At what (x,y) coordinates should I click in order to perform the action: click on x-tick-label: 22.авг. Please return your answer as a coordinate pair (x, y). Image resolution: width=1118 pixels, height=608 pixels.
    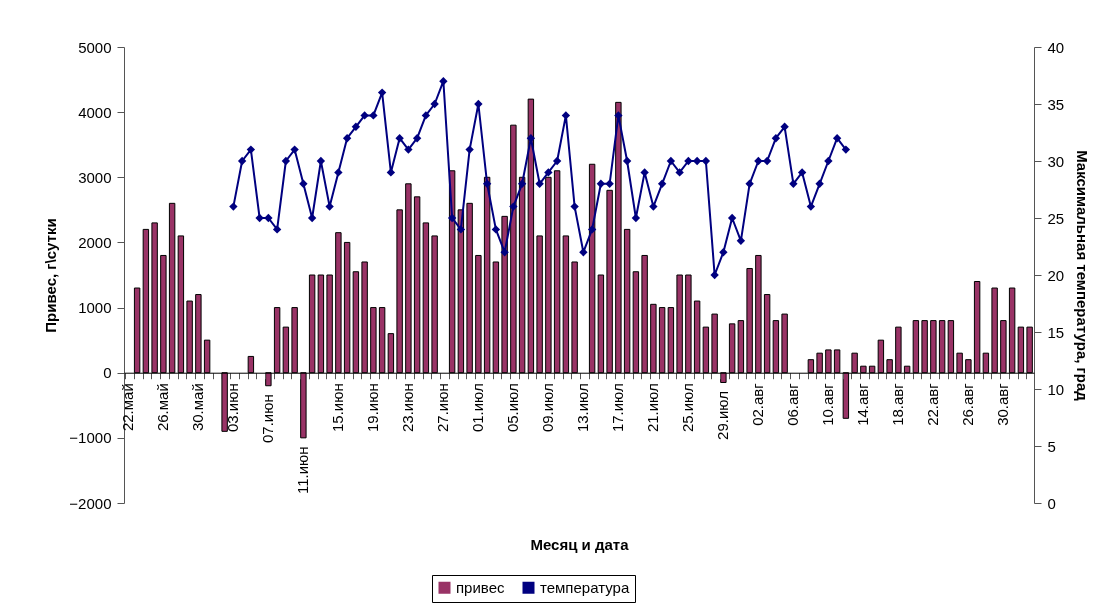
    Looking at the image, I should click on (933, 404).